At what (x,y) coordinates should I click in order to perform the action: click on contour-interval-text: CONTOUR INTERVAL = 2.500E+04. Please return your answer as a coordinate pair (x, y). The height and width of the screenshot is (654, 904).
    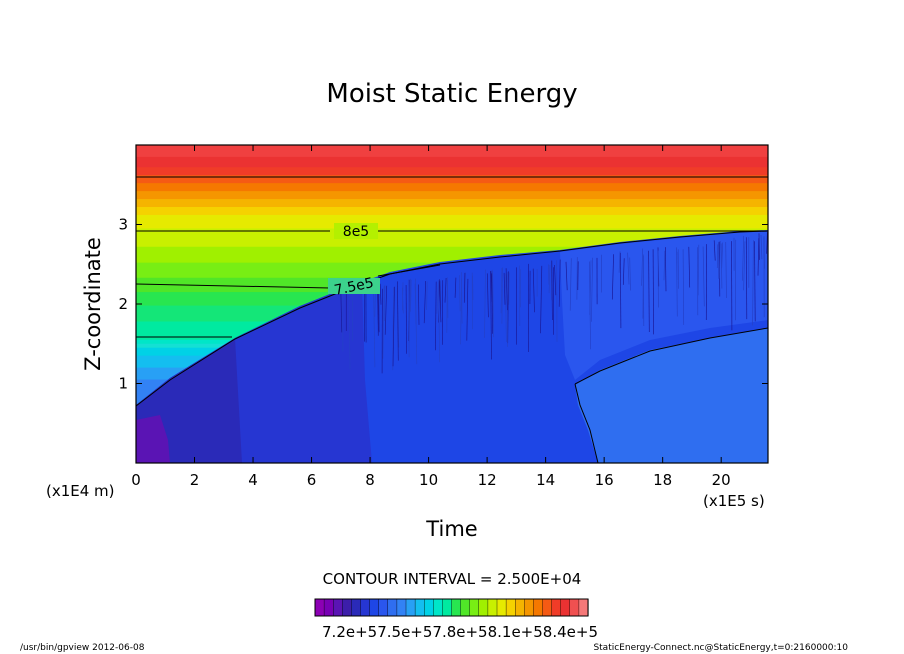
    Looking at the image, I should click on (452, 579).